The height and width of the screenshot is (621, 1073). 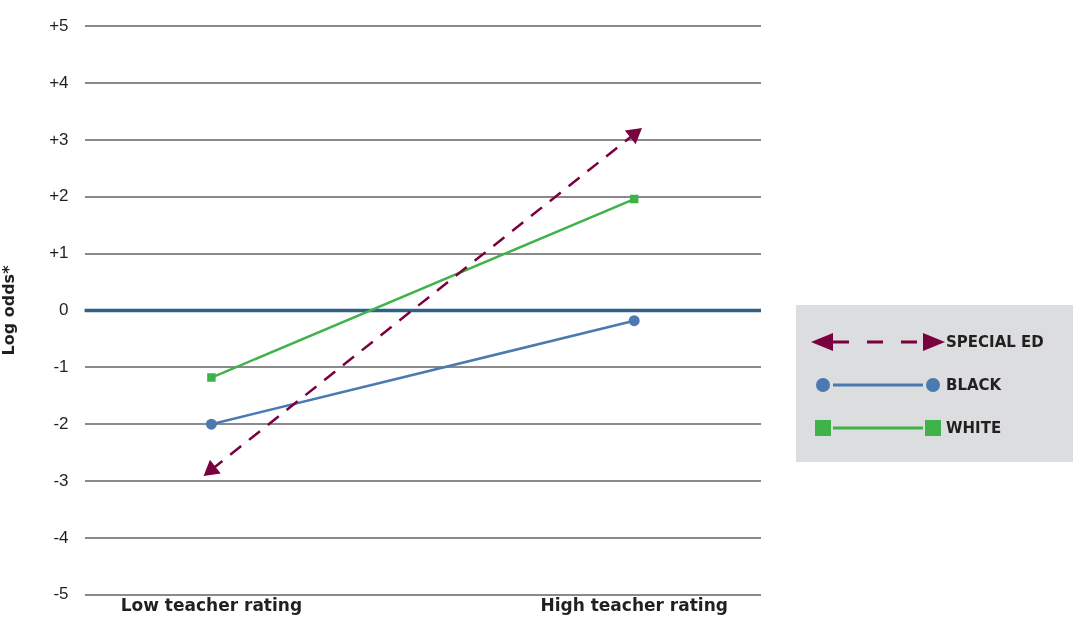 What do you see at coordinates (59, 82) in the screenshot?
I see `y-tick-label: +4` at bounding box center [59, 82].